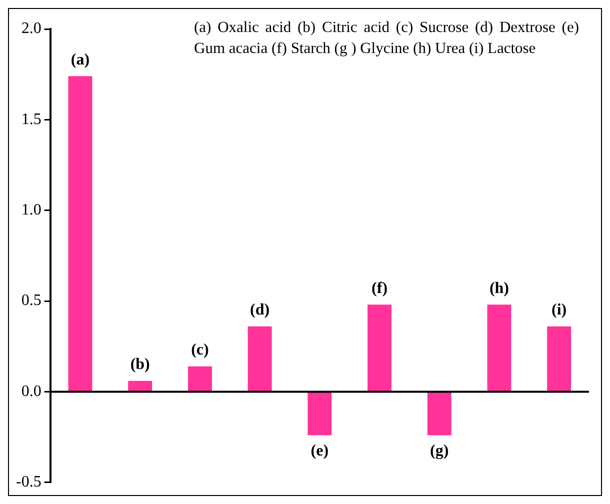 The height and width of the screenshot is (504, 610). Describe the element at coordinates (31, 301) in the screenshot. I see `y-tick-label: 0.5` at that location.